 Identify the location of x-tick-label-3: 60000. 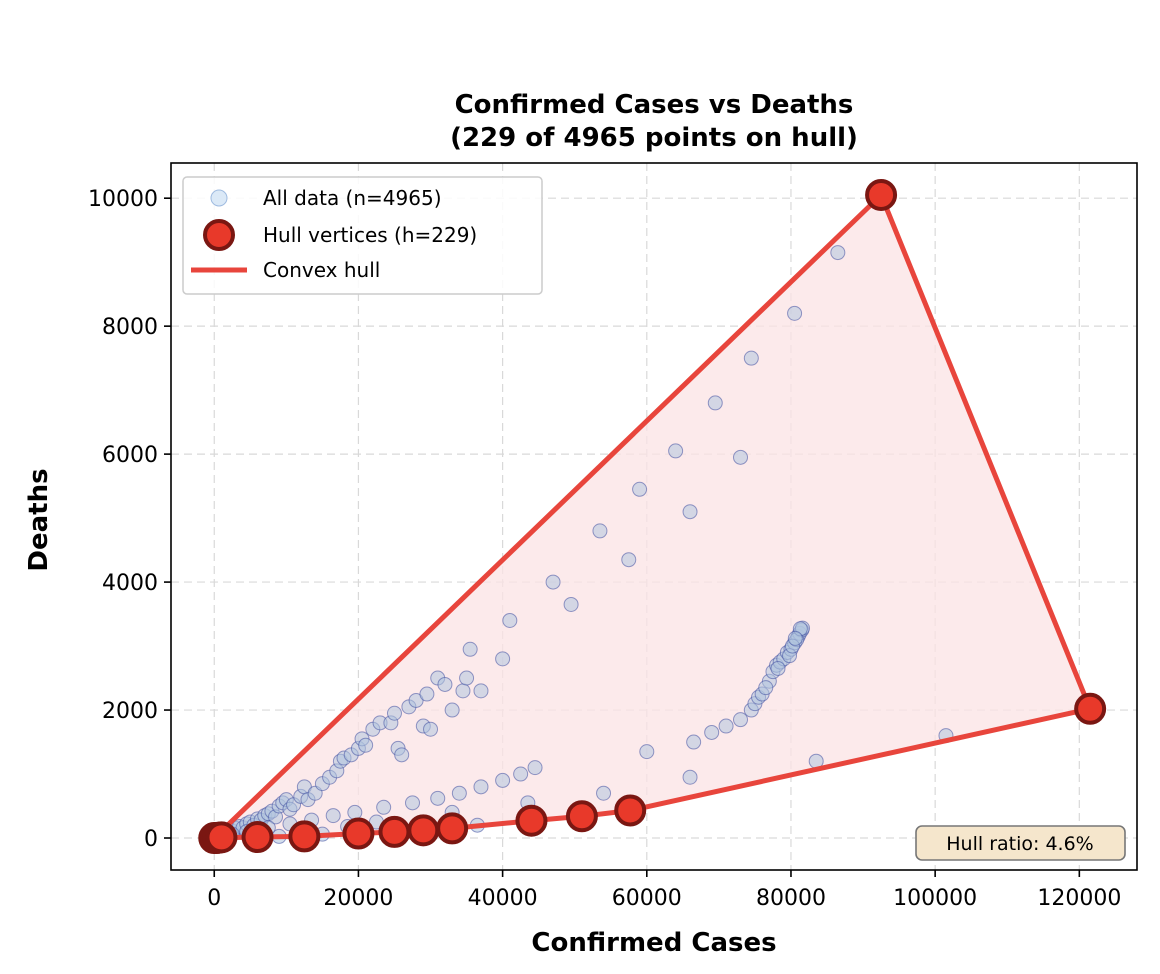
(647, 898).